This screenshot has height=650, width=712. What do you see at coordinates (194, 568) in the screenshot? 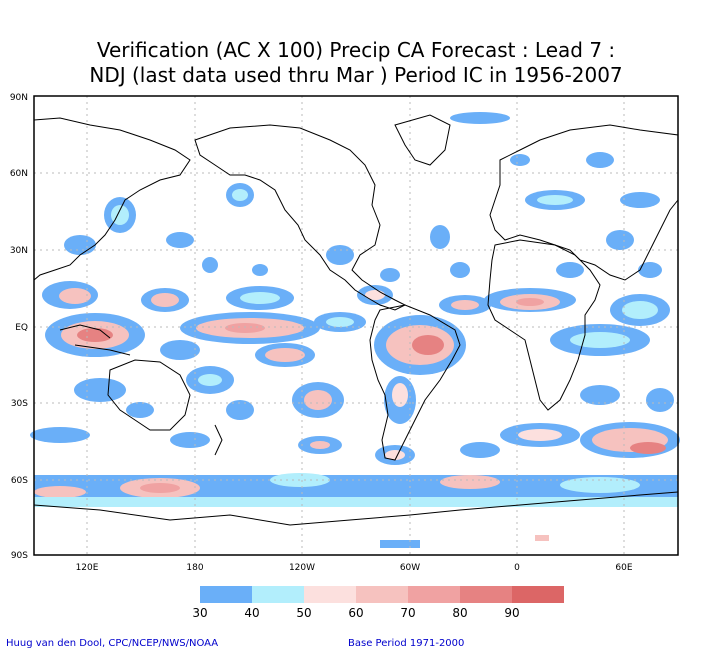
I see `lon-label-180: 180` at bounding box center [194, 568].